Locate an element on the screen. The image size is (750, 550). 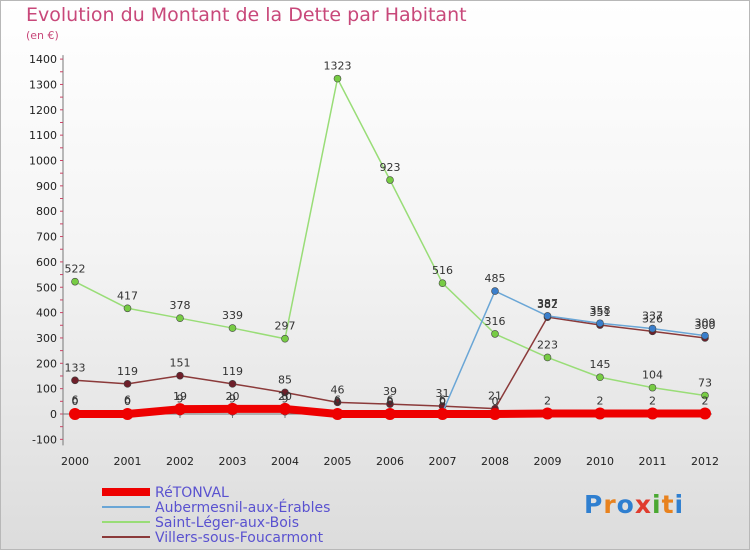
data-label: 326 is located at coordinates (652, 318).